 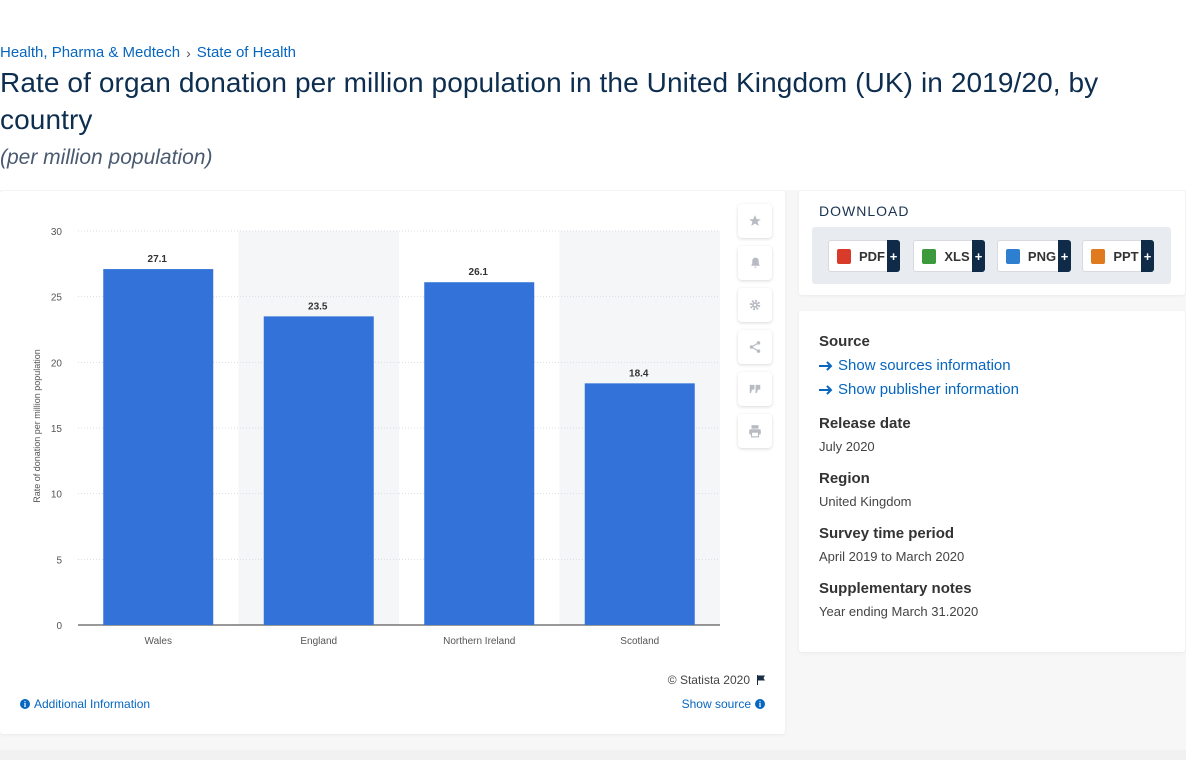 I want to click on y-tick-label: 5, so click(x=59, y=560).